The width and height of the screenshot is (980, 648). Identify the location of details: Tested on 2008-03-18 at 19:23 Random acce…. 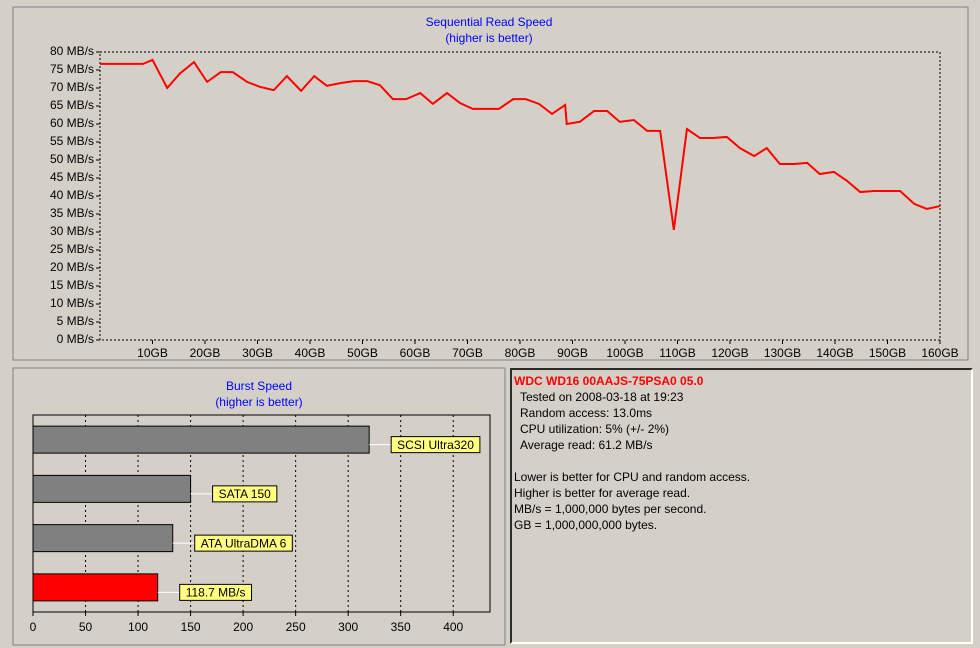
(741, 421).